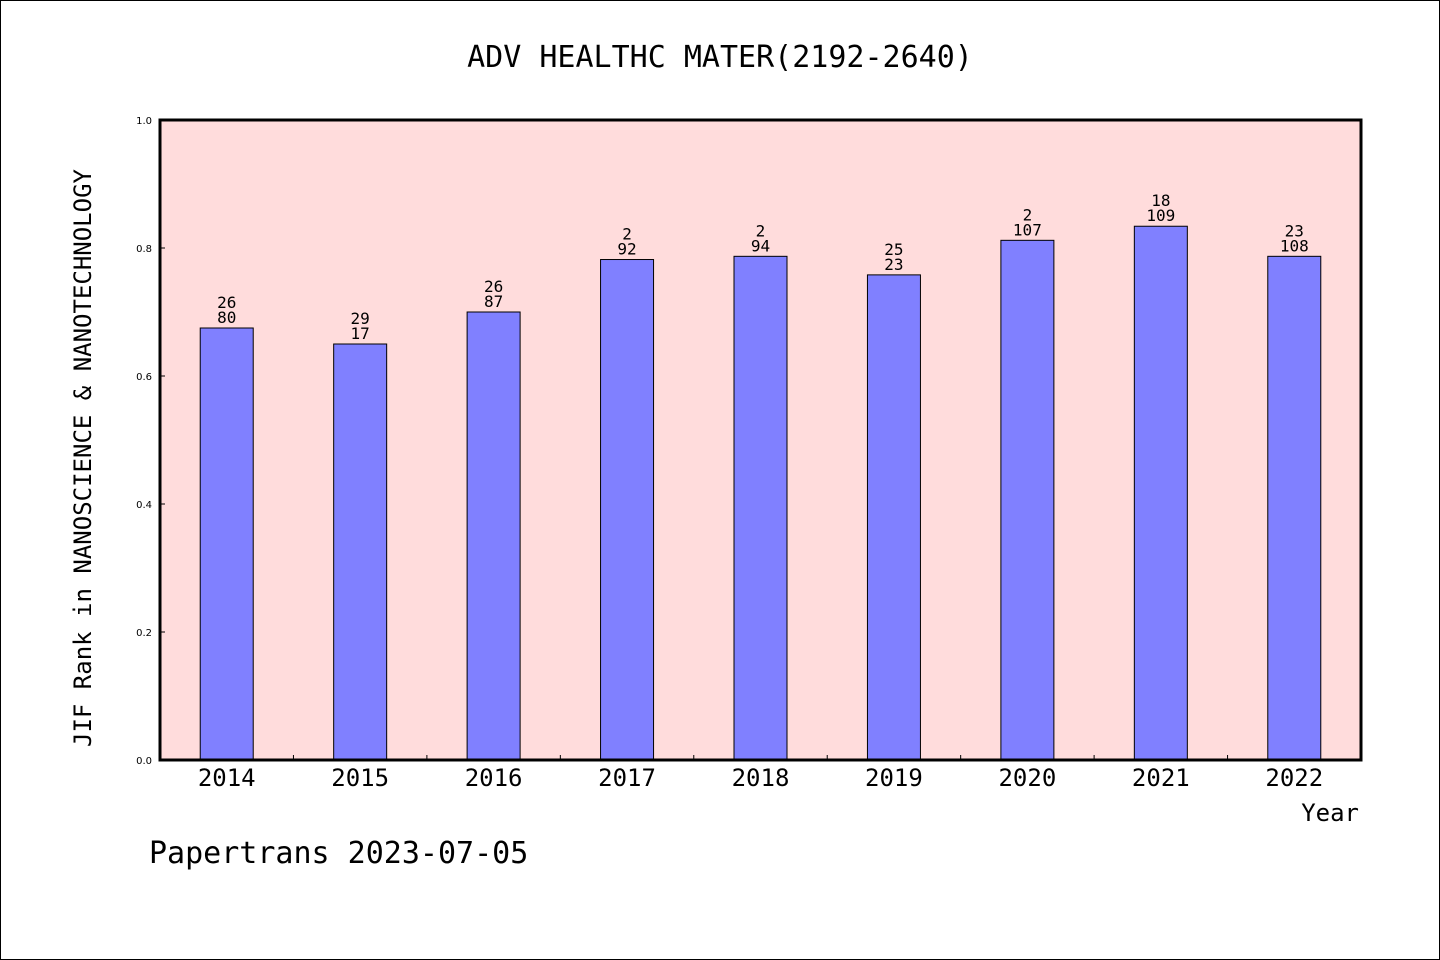  I want to click on bar-label-bottom: 92, so click(626, 249).